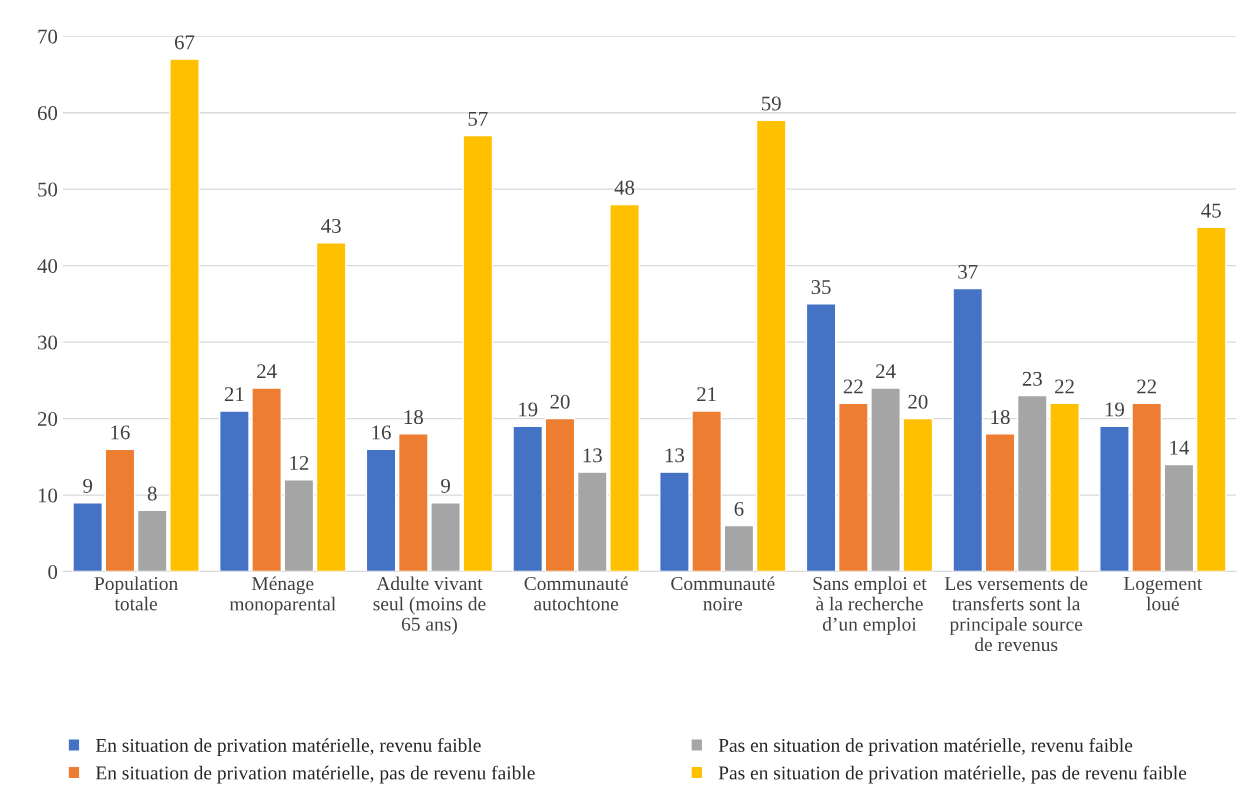 This screenshot has width=1255, height=805. Describe the element at coordinates (136, 593) in the screenshot. I see `x-tick-label: Population totale` at that location.